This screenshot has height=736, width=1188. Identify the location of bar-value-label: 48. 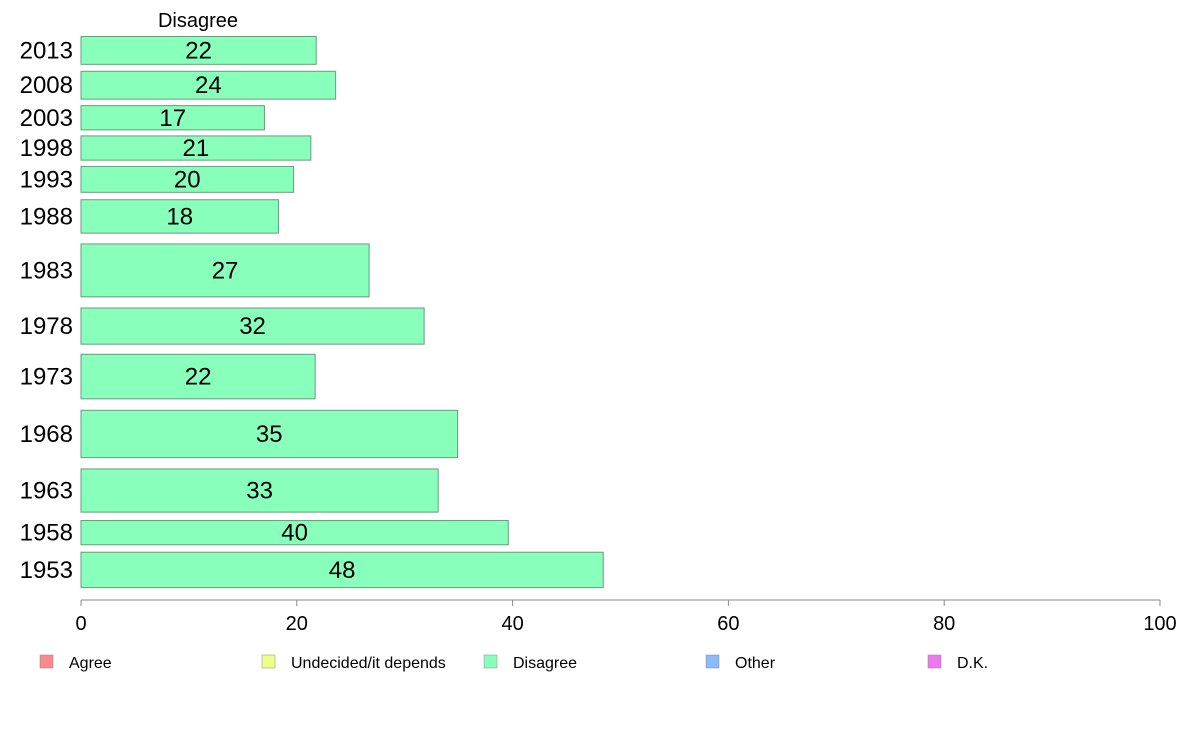
(342, 570).